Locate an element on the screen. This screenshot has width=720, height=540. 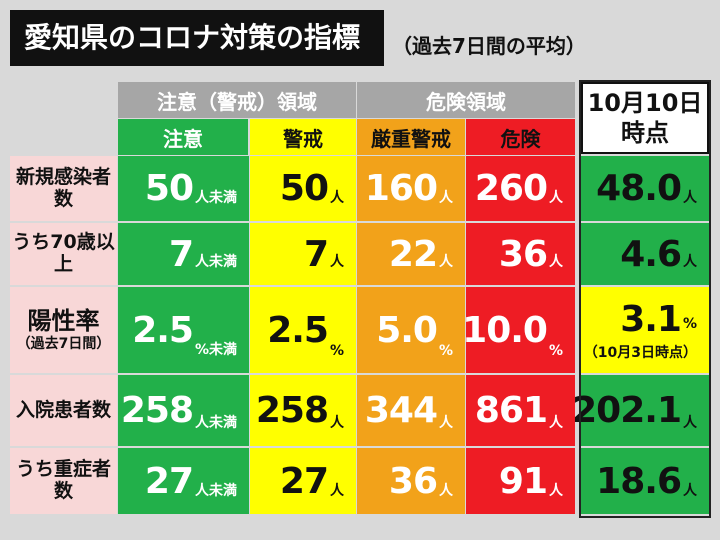
value-danger: 91 人 is located at coordinates (520, 481).